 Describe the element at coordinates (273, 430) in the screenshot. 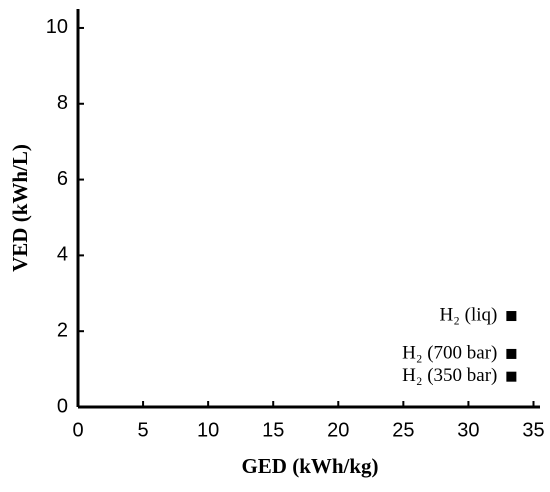

I see `x-tick-label: 15` at that location.